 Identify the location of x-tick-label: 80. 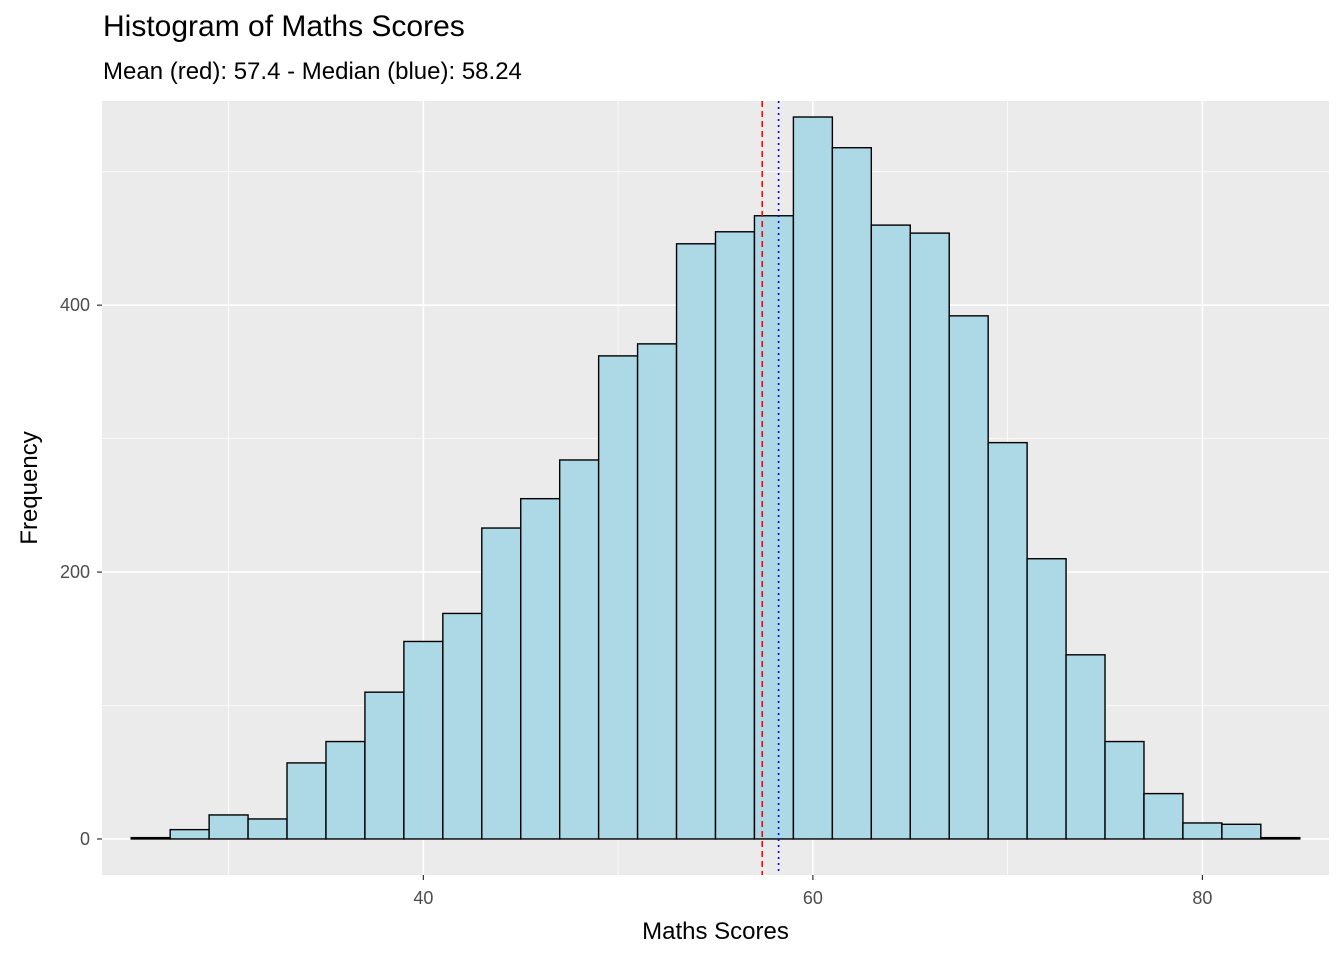
(1202, 898).